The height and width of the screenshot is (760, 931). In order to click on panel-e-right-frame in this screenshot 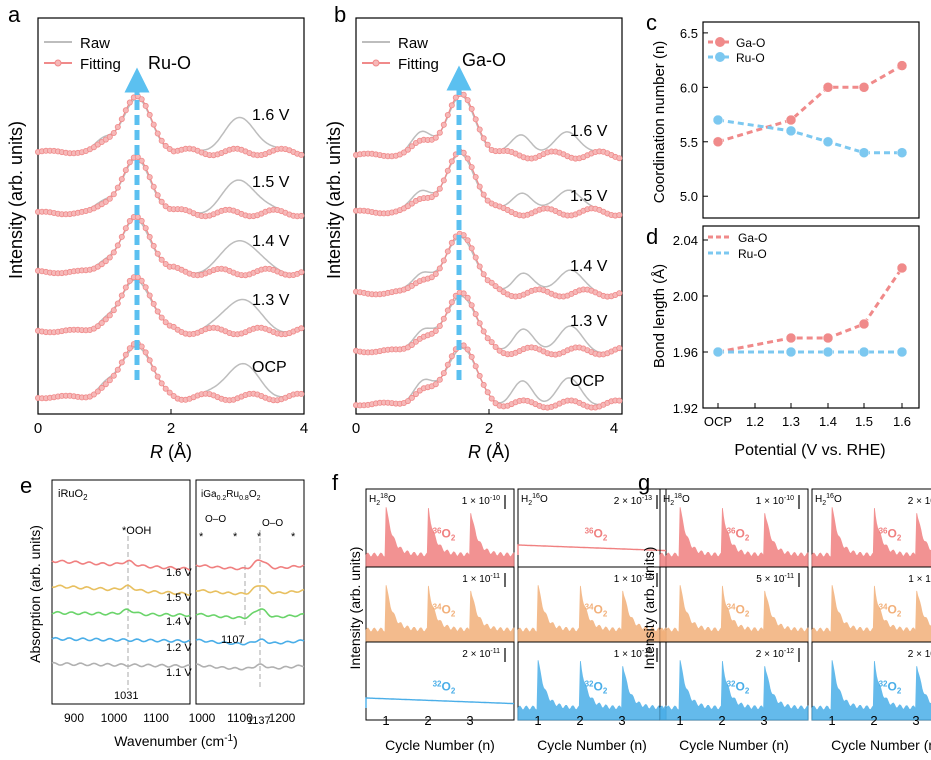, I will do `click(250, 592)`.